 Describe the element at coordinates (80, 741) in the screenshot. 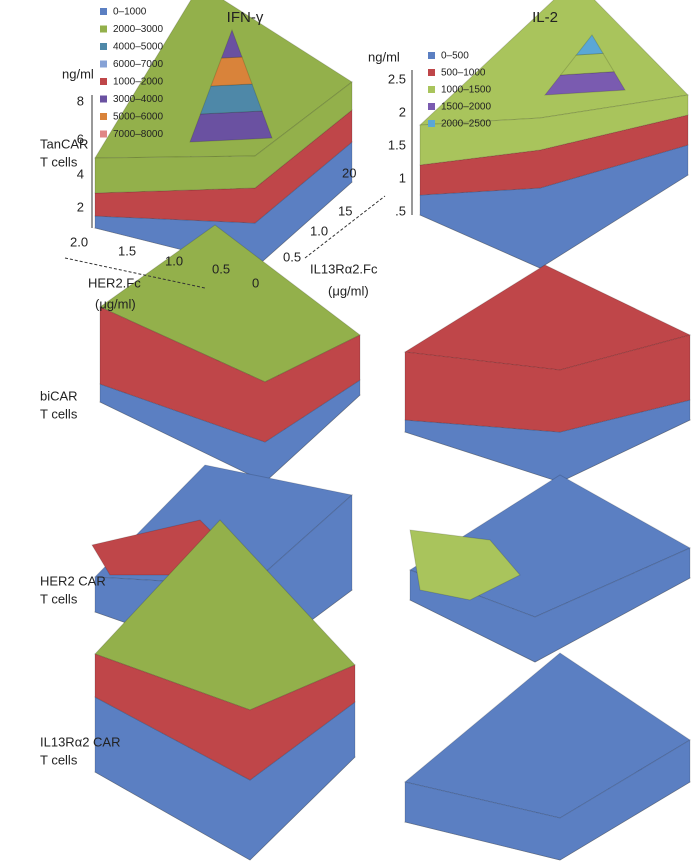

I see `row-label: IL13Rα2 CAR` at that location.